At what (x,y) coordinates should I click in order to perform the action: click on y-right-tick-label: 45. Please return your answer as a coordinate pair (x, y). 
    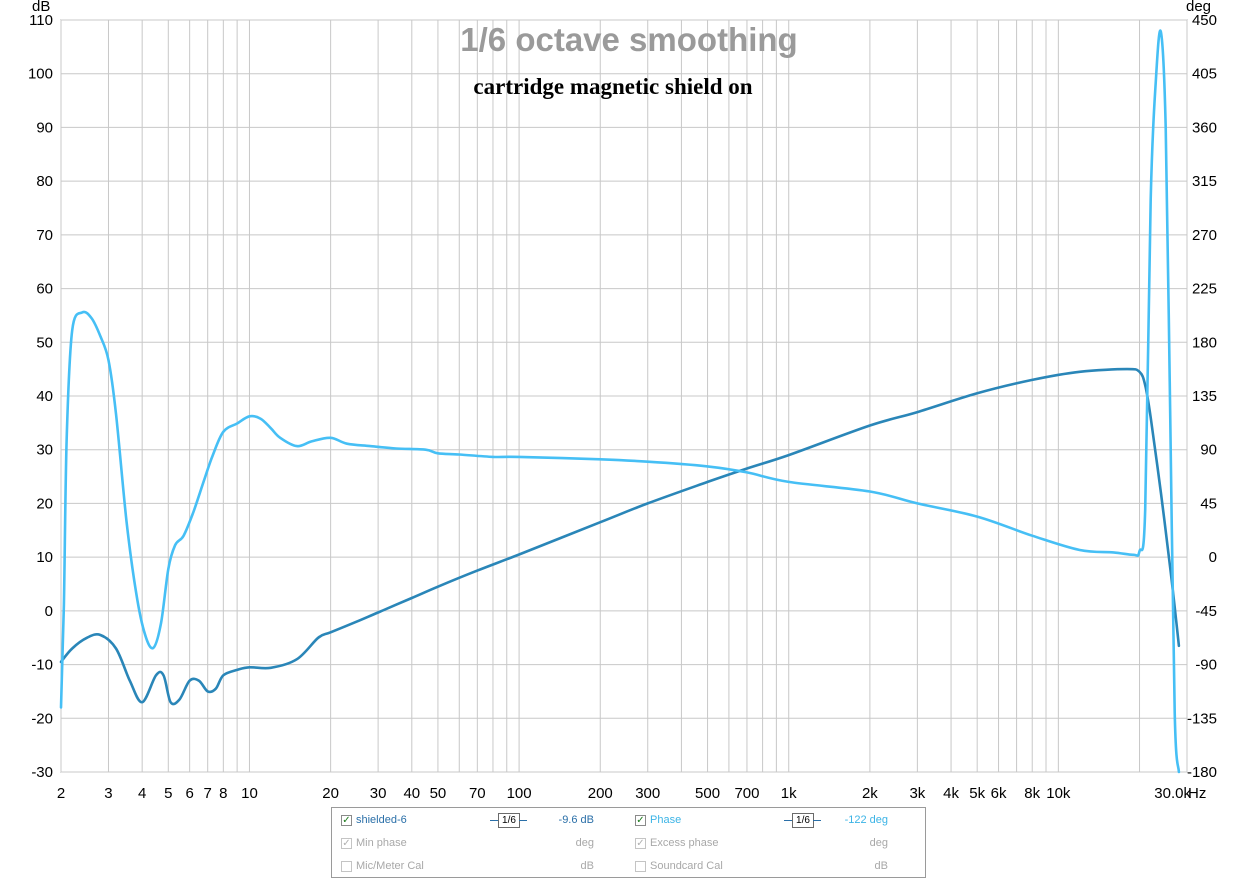
    Looking at the image, I should click on (1208, 503).